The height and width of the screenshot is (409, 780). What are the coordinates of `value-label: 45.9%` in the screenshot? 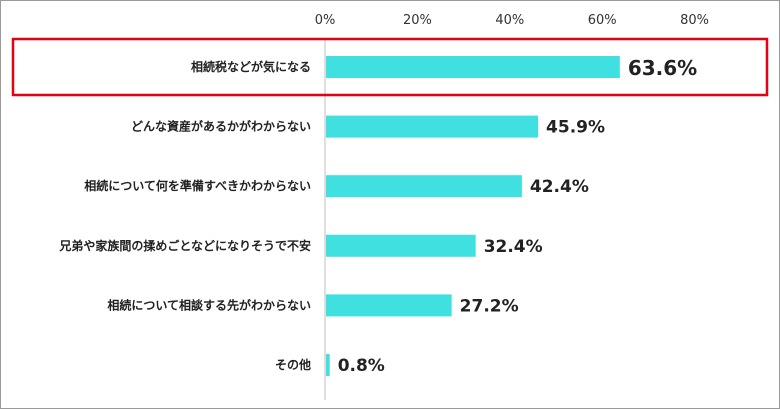 It's located at (575, 128).